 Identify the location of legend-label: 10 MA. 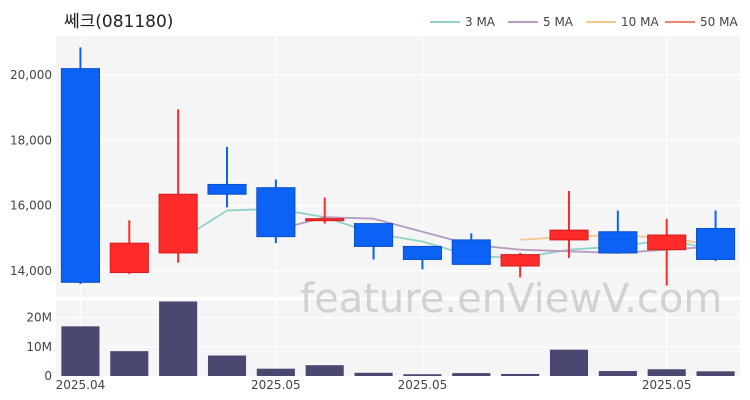
(640, 22).